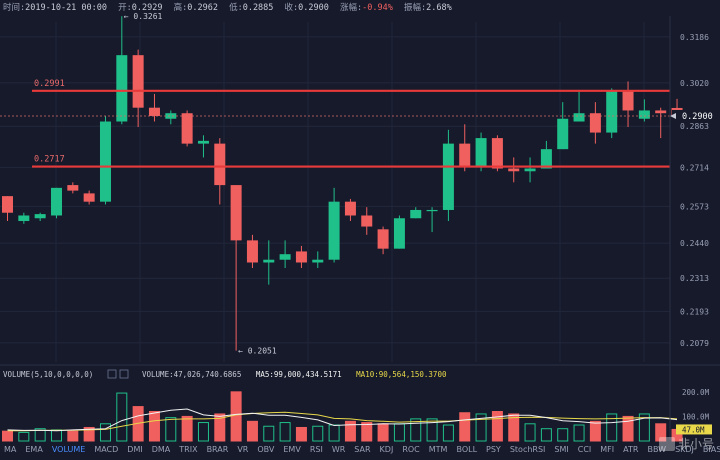  Describe the element at coordinates (584, 449) in the screenshot. I see `indicator-tab-cci: CCI` at that location.